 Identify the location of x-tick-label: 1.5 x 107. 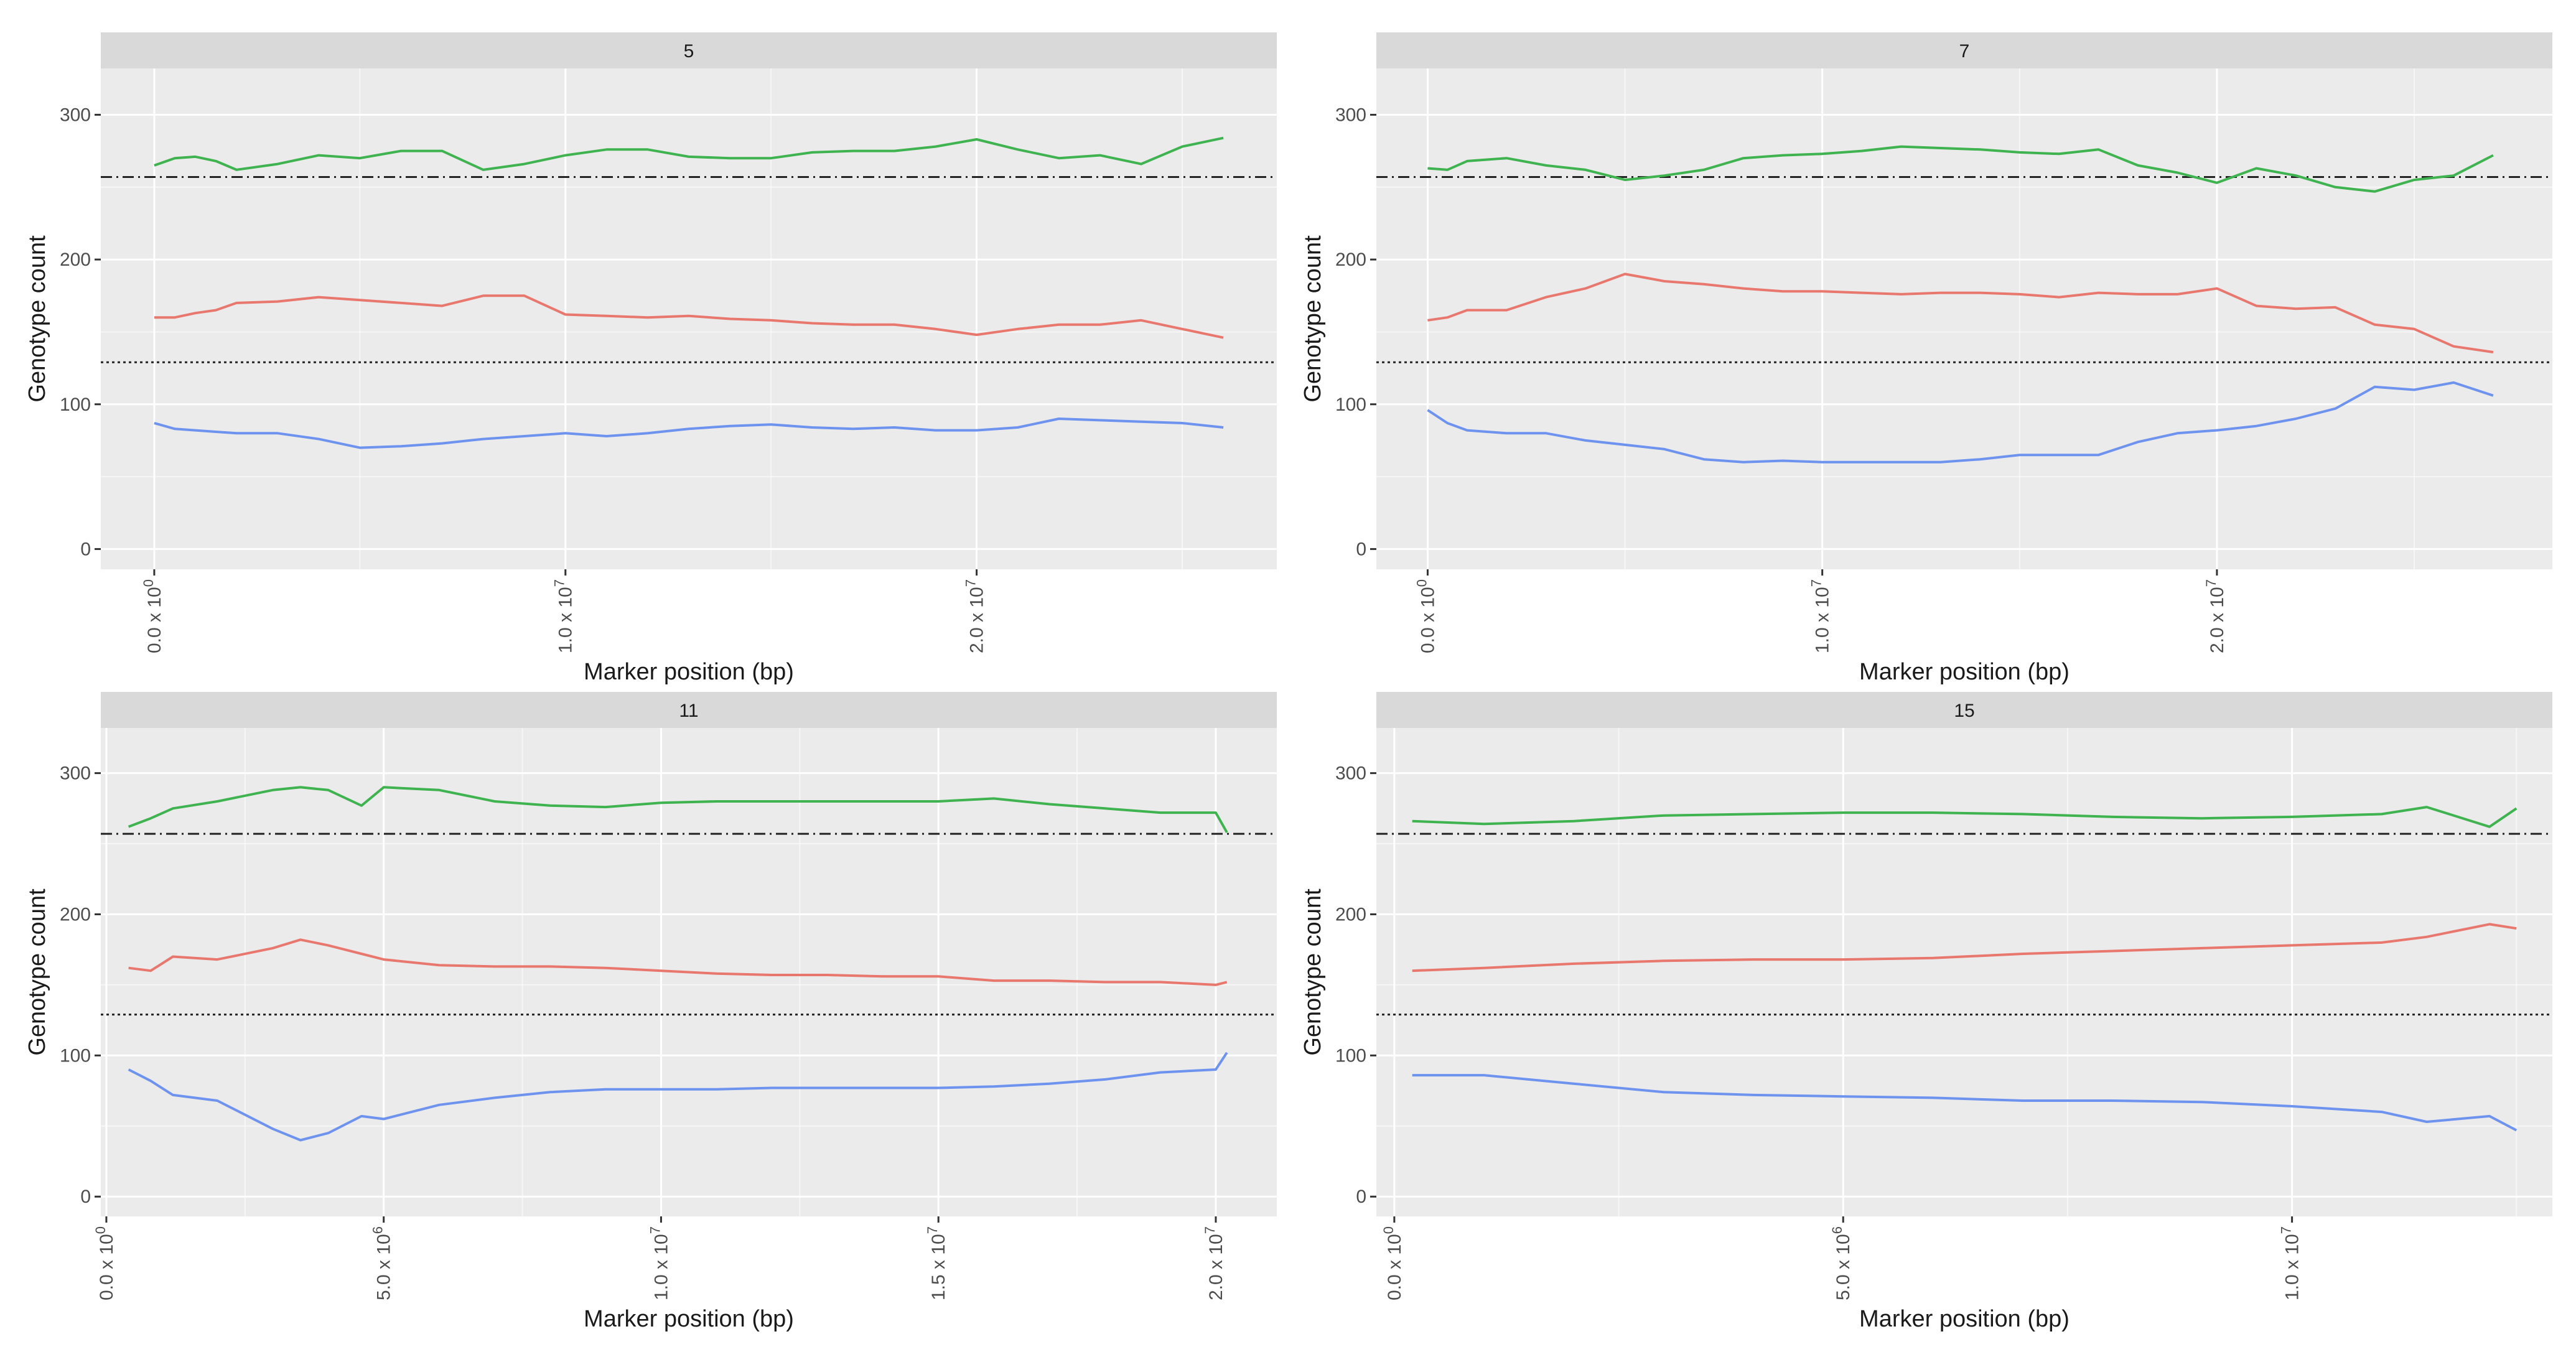
(937, 1263).